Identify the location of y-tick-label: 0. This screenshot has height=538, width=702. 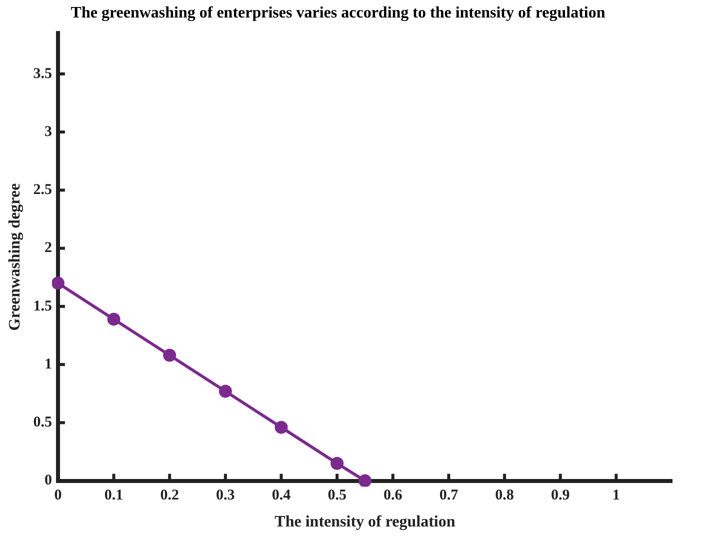
(48, 480).